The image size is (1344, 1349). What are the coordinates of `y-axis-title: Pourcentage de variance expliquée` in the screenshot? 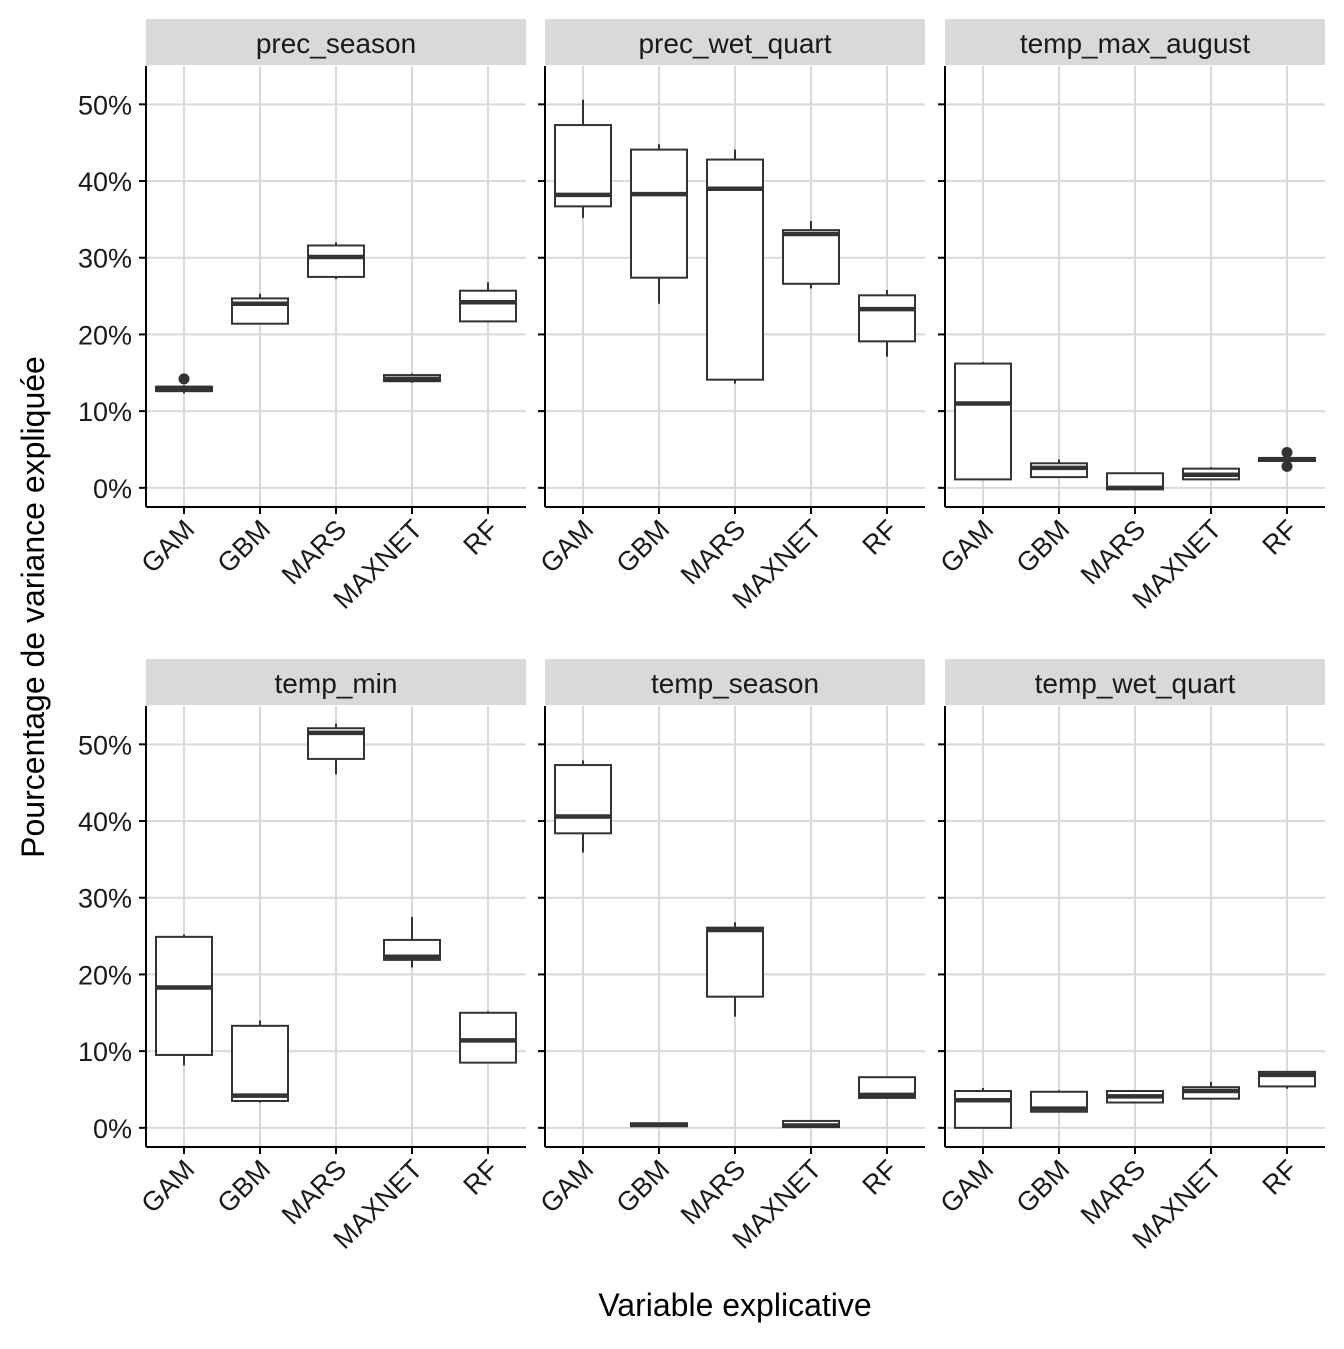 It's located at (33, 607).